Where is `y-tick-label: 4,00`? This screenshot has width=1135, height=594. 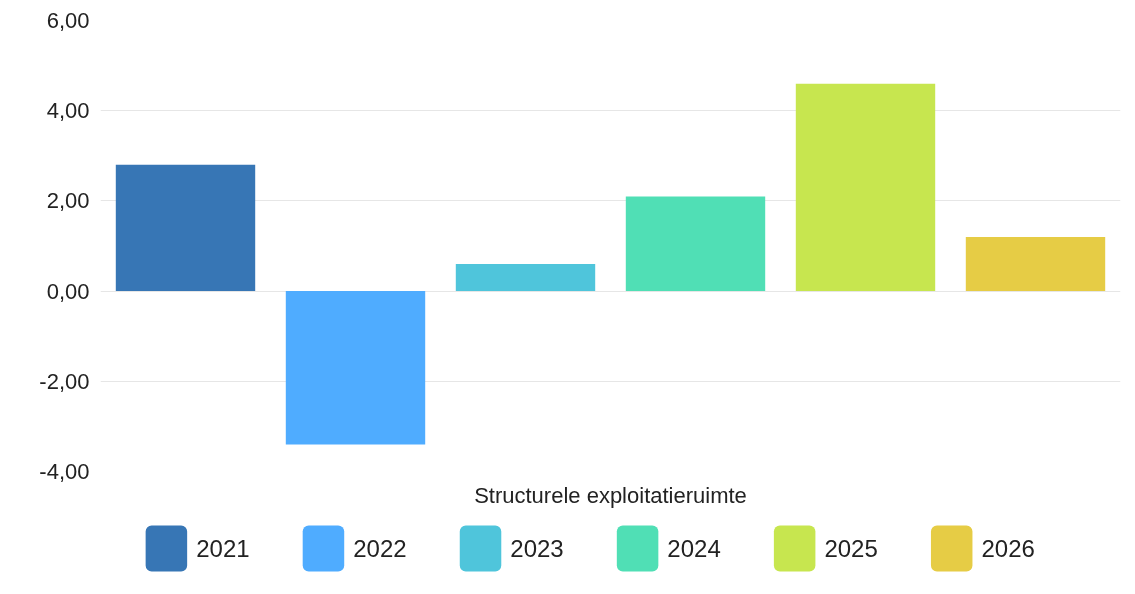 y-tick-label: 4,00 is located at coordinates (68, 111).